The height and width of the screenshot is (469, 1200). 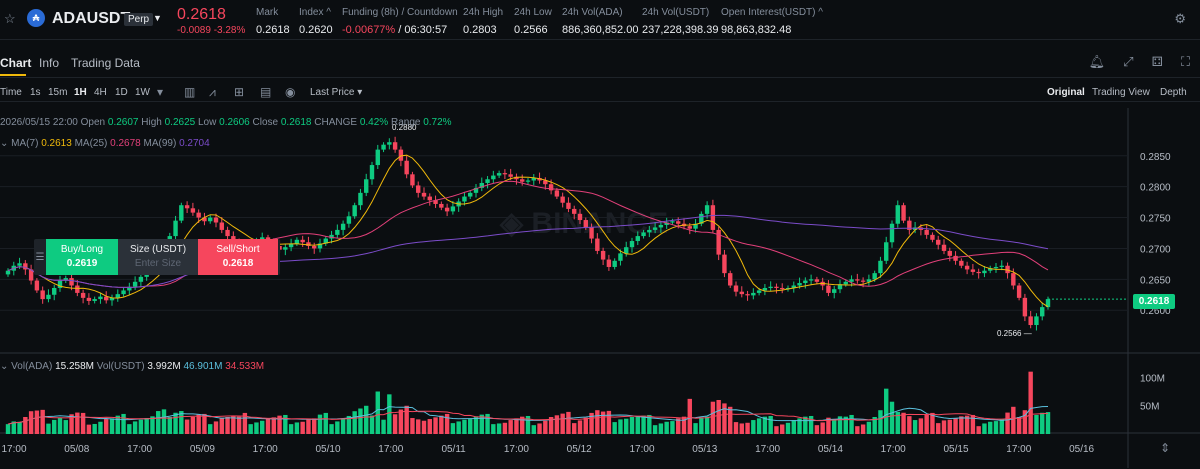 I want to click on star-icon: ☆, so click(x=10, y=18).